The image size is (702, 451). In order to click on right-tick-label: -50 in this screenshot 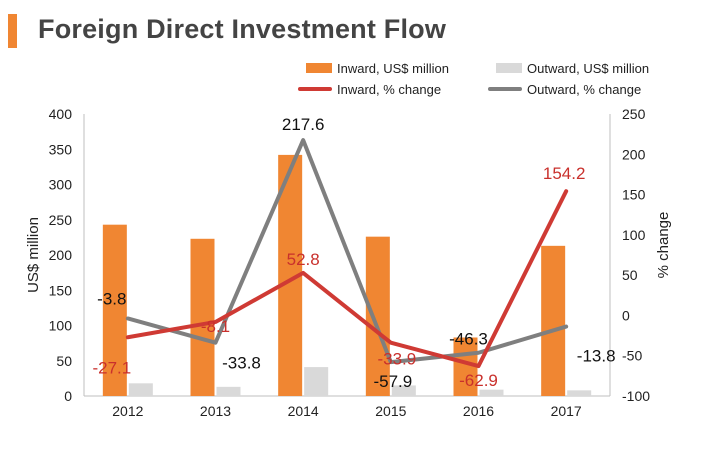, I will do `click(632, 356)`.